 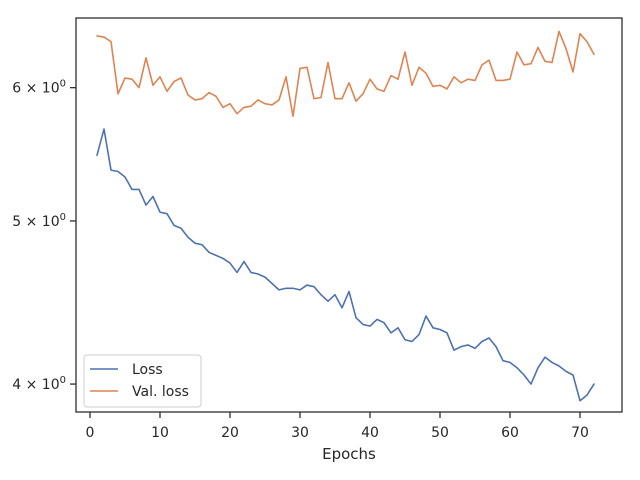 What do you see at coordinates (349, 454) in the screenshot?
I see `x-axis-label: Epochs` at bounding box center [349, 454].